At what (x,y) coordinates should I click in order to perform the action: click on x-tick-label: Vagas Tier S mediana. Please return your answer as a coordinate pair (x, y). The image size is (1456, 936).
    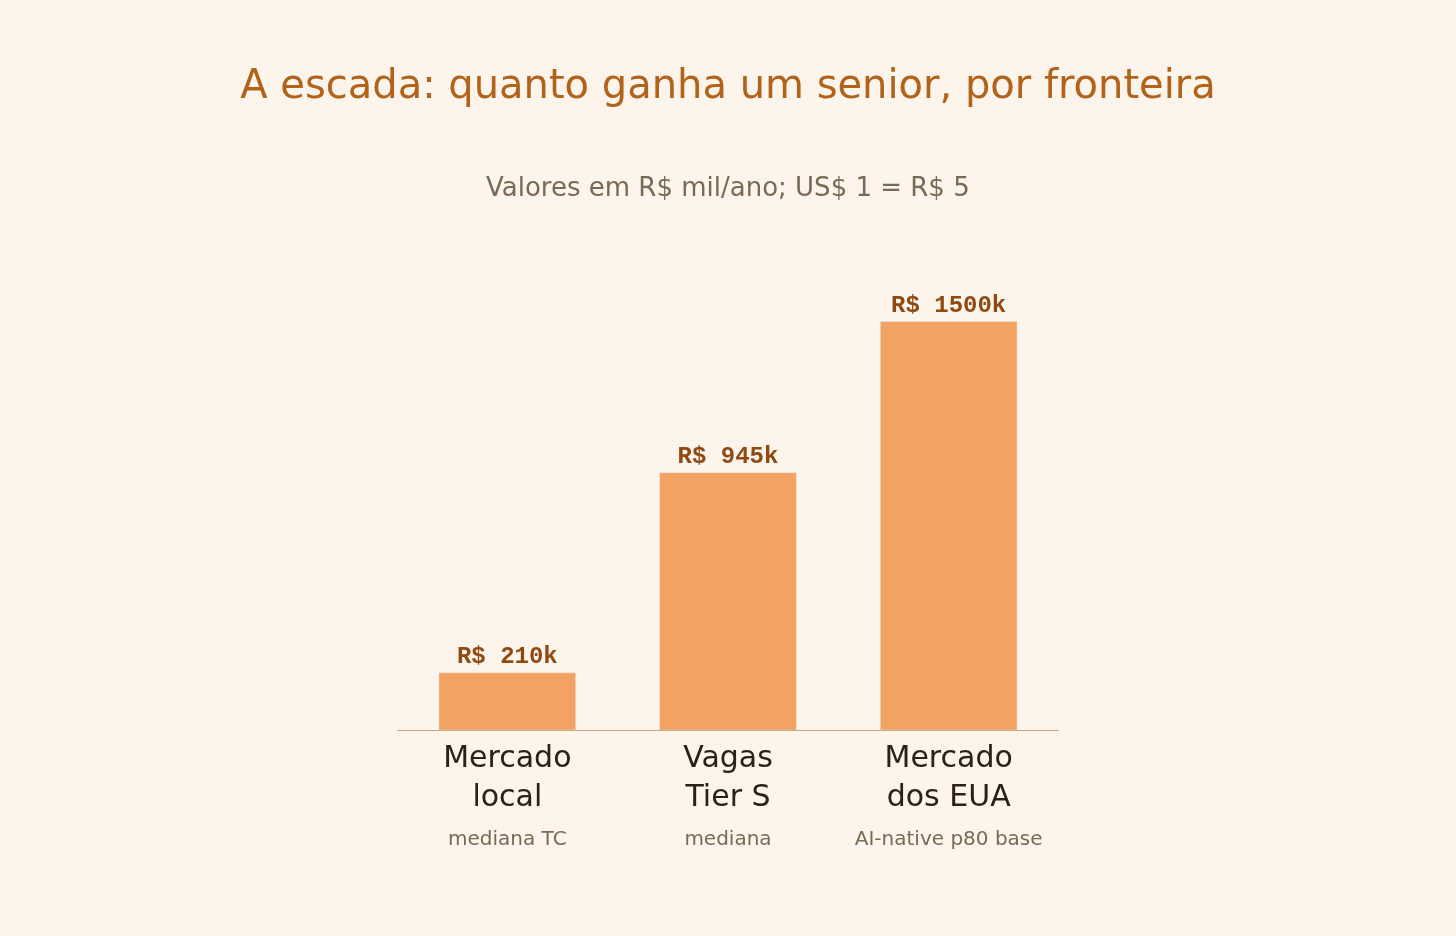
    Looking at the image, I should click on (728, 794).